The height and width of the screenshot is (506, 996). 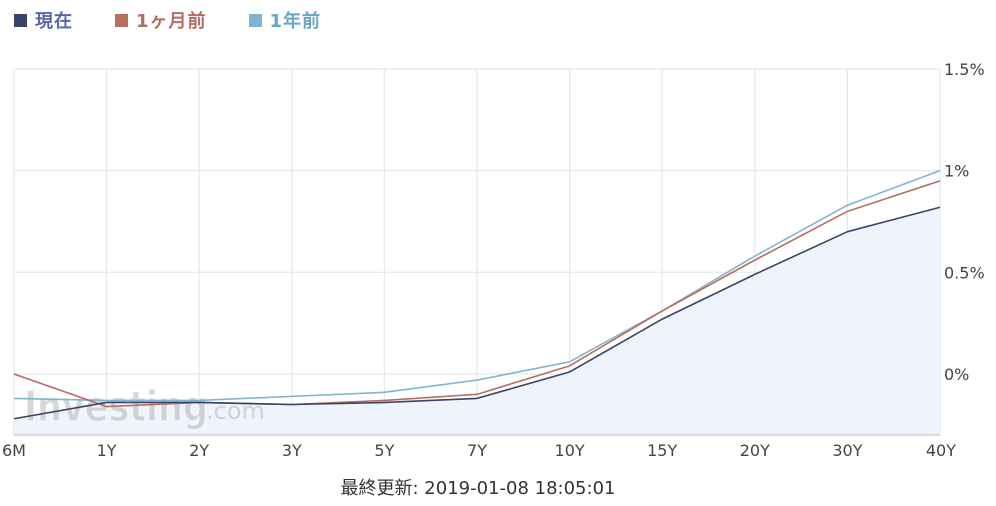 What do you see at coordinates (199, 450) in the screenshot?
I see `x-tick-label: 2Y` at bounding box center [199, 450].